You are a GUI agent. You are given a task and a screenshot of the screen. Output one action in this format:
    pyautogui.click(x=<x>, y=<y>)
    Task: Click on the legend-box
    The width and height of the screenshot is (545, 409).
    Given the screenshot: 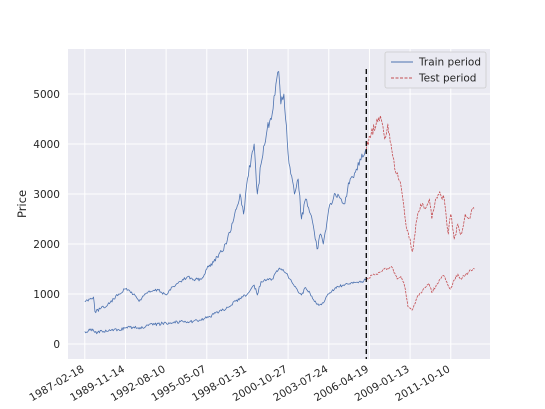 What is the action you would take?
    pyautogui.click(x=435, y=70)
    